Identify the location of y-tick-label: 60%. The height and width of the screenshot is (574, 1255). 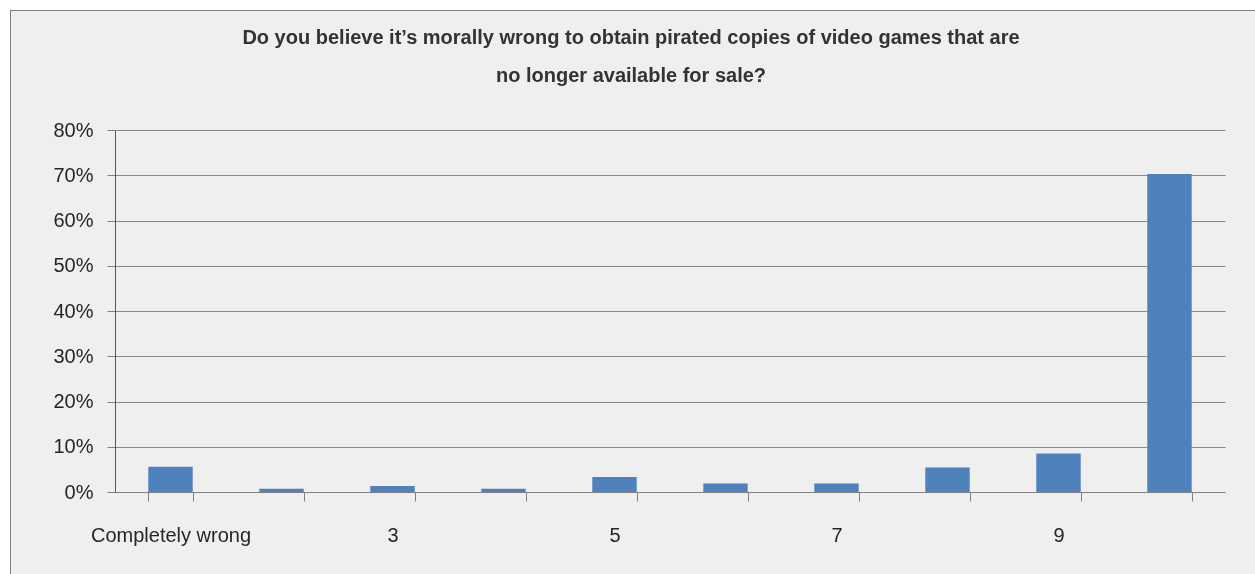
(73, 220).